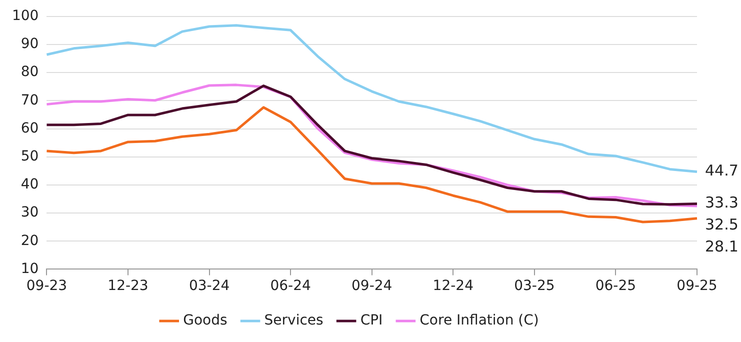  I want to click on y-tick-label: 90, so click(29, 44).